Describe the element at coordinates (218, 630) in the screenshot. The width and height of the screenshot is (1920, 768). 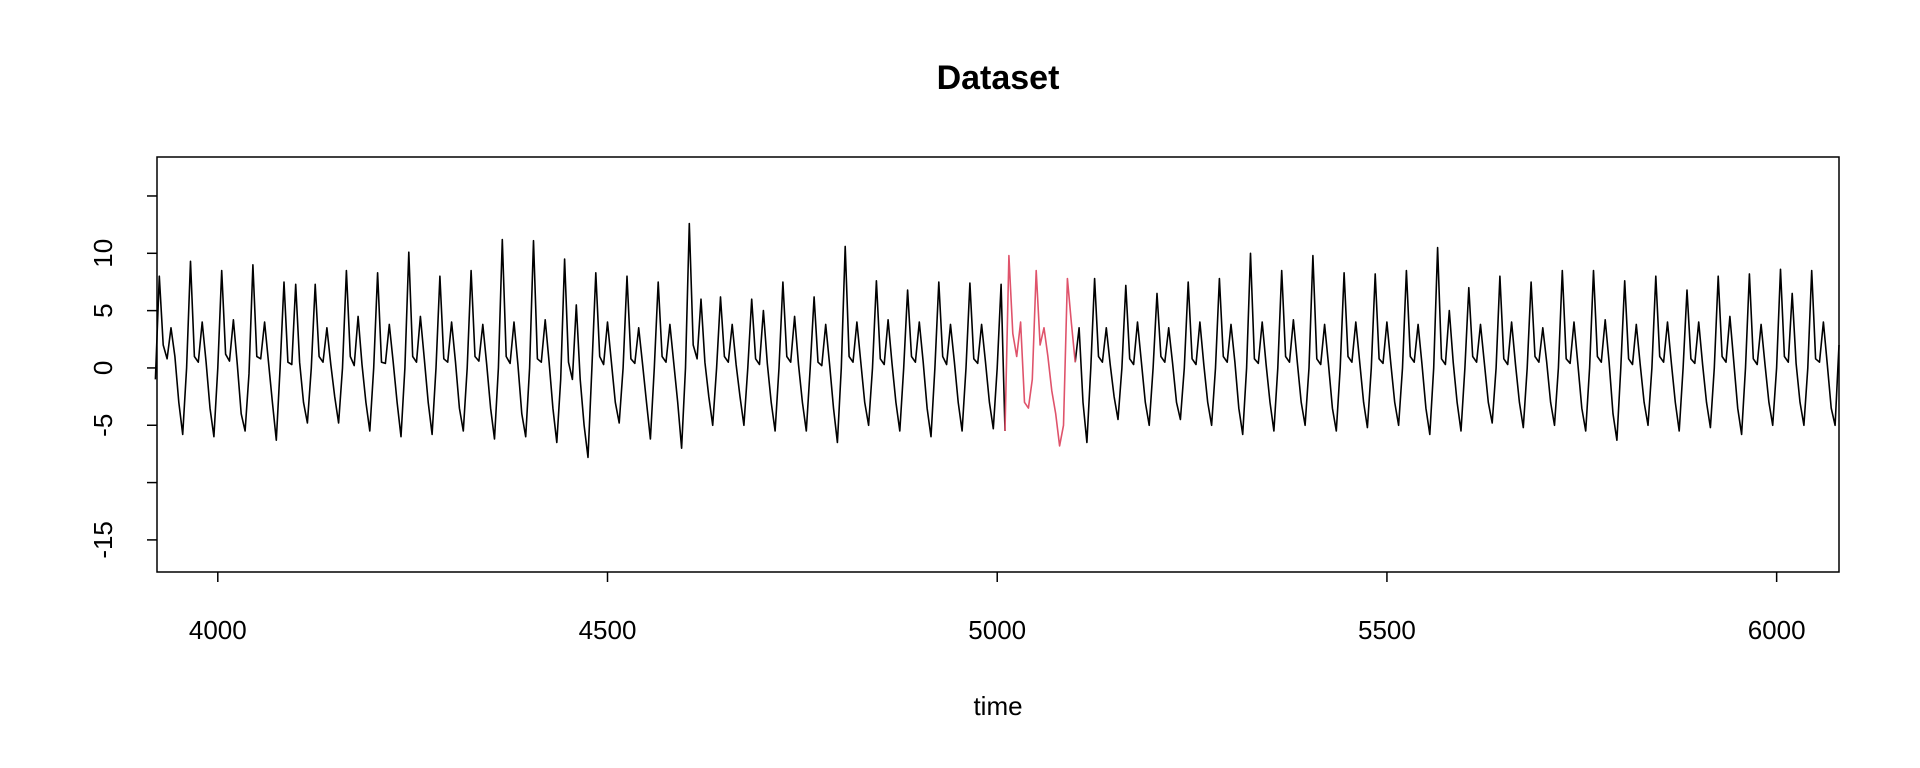
I see `x-tick-label: 4000` at that location.